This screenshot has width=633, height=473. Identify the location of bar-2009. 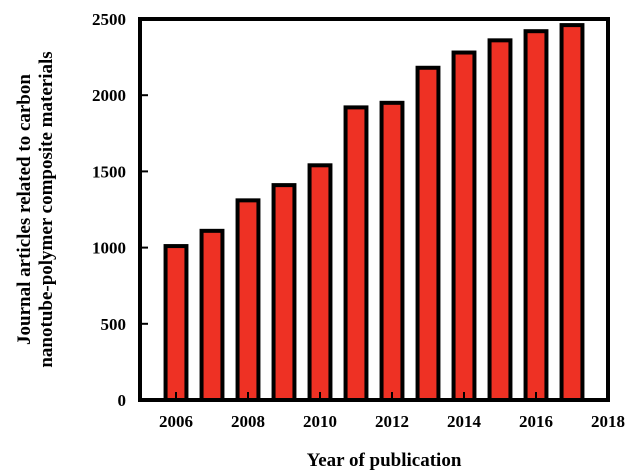
(284, 292).